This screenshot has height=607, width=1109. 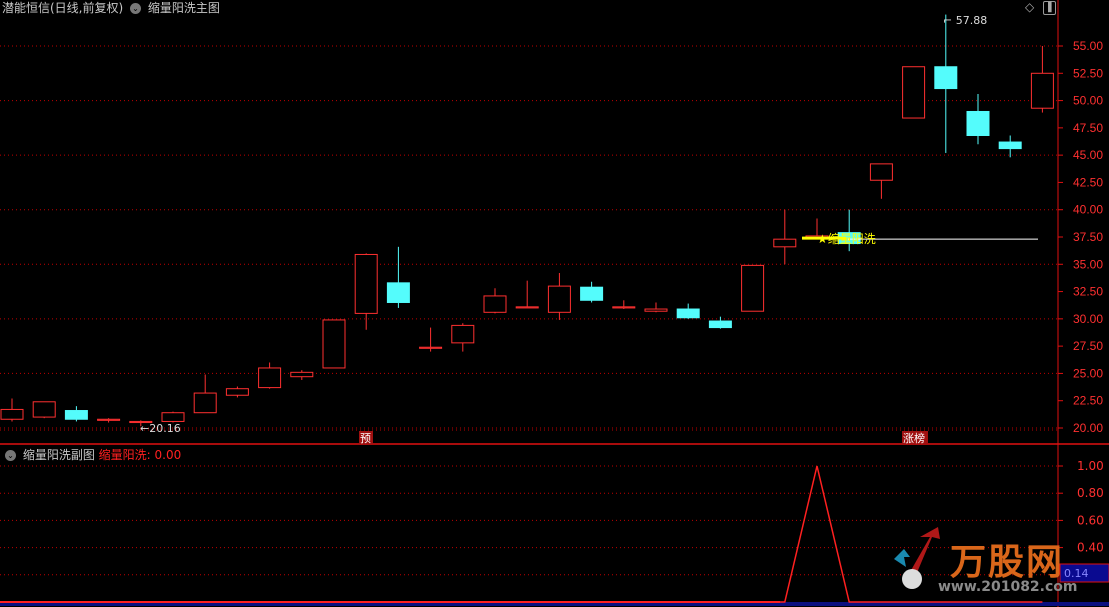 I want to click on y-tick-label: 45.00, so click(x=1088, y=155).